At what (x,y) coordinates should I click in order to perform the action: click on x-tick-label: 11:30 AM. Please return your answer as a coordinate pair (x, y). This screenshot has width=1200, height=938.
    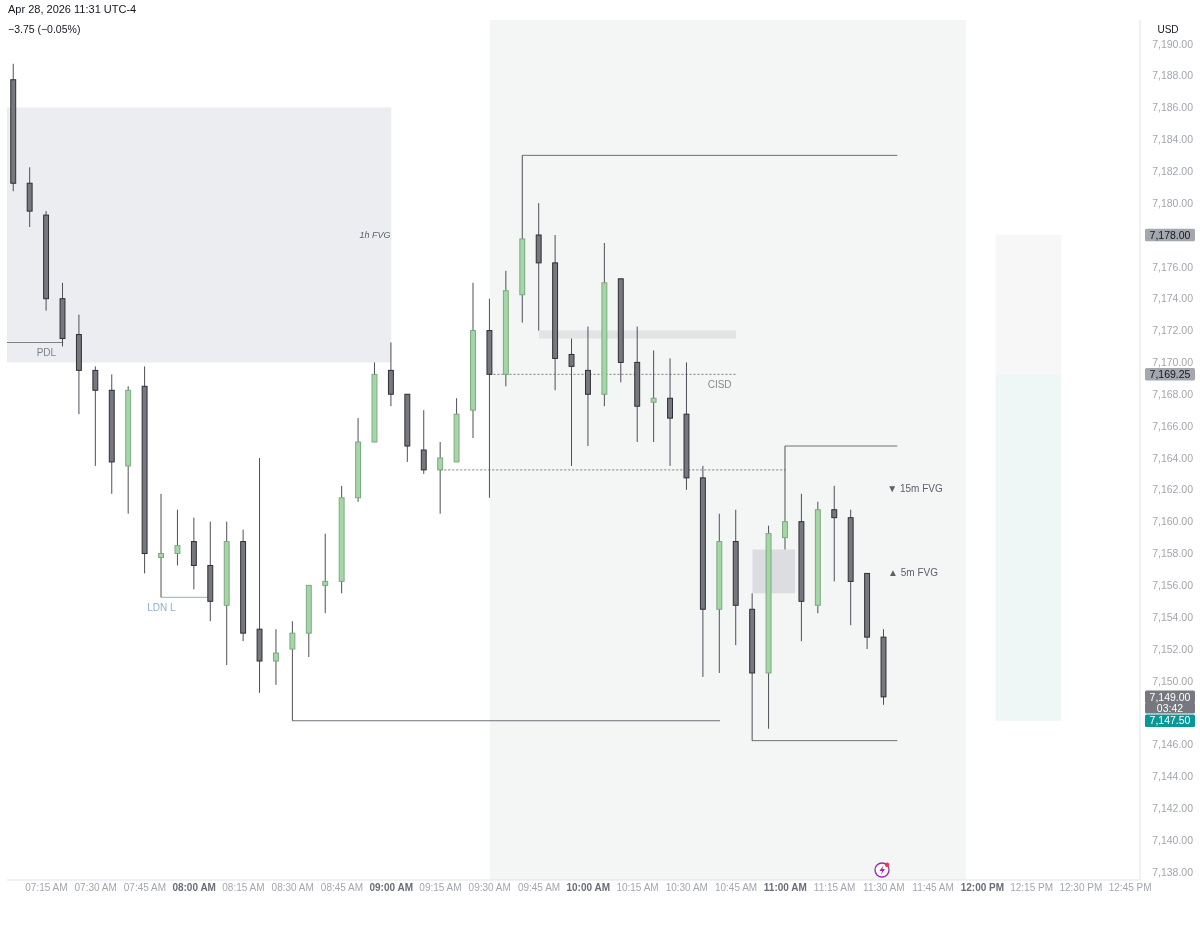
    Looking at the image, I should click on (884, 887).